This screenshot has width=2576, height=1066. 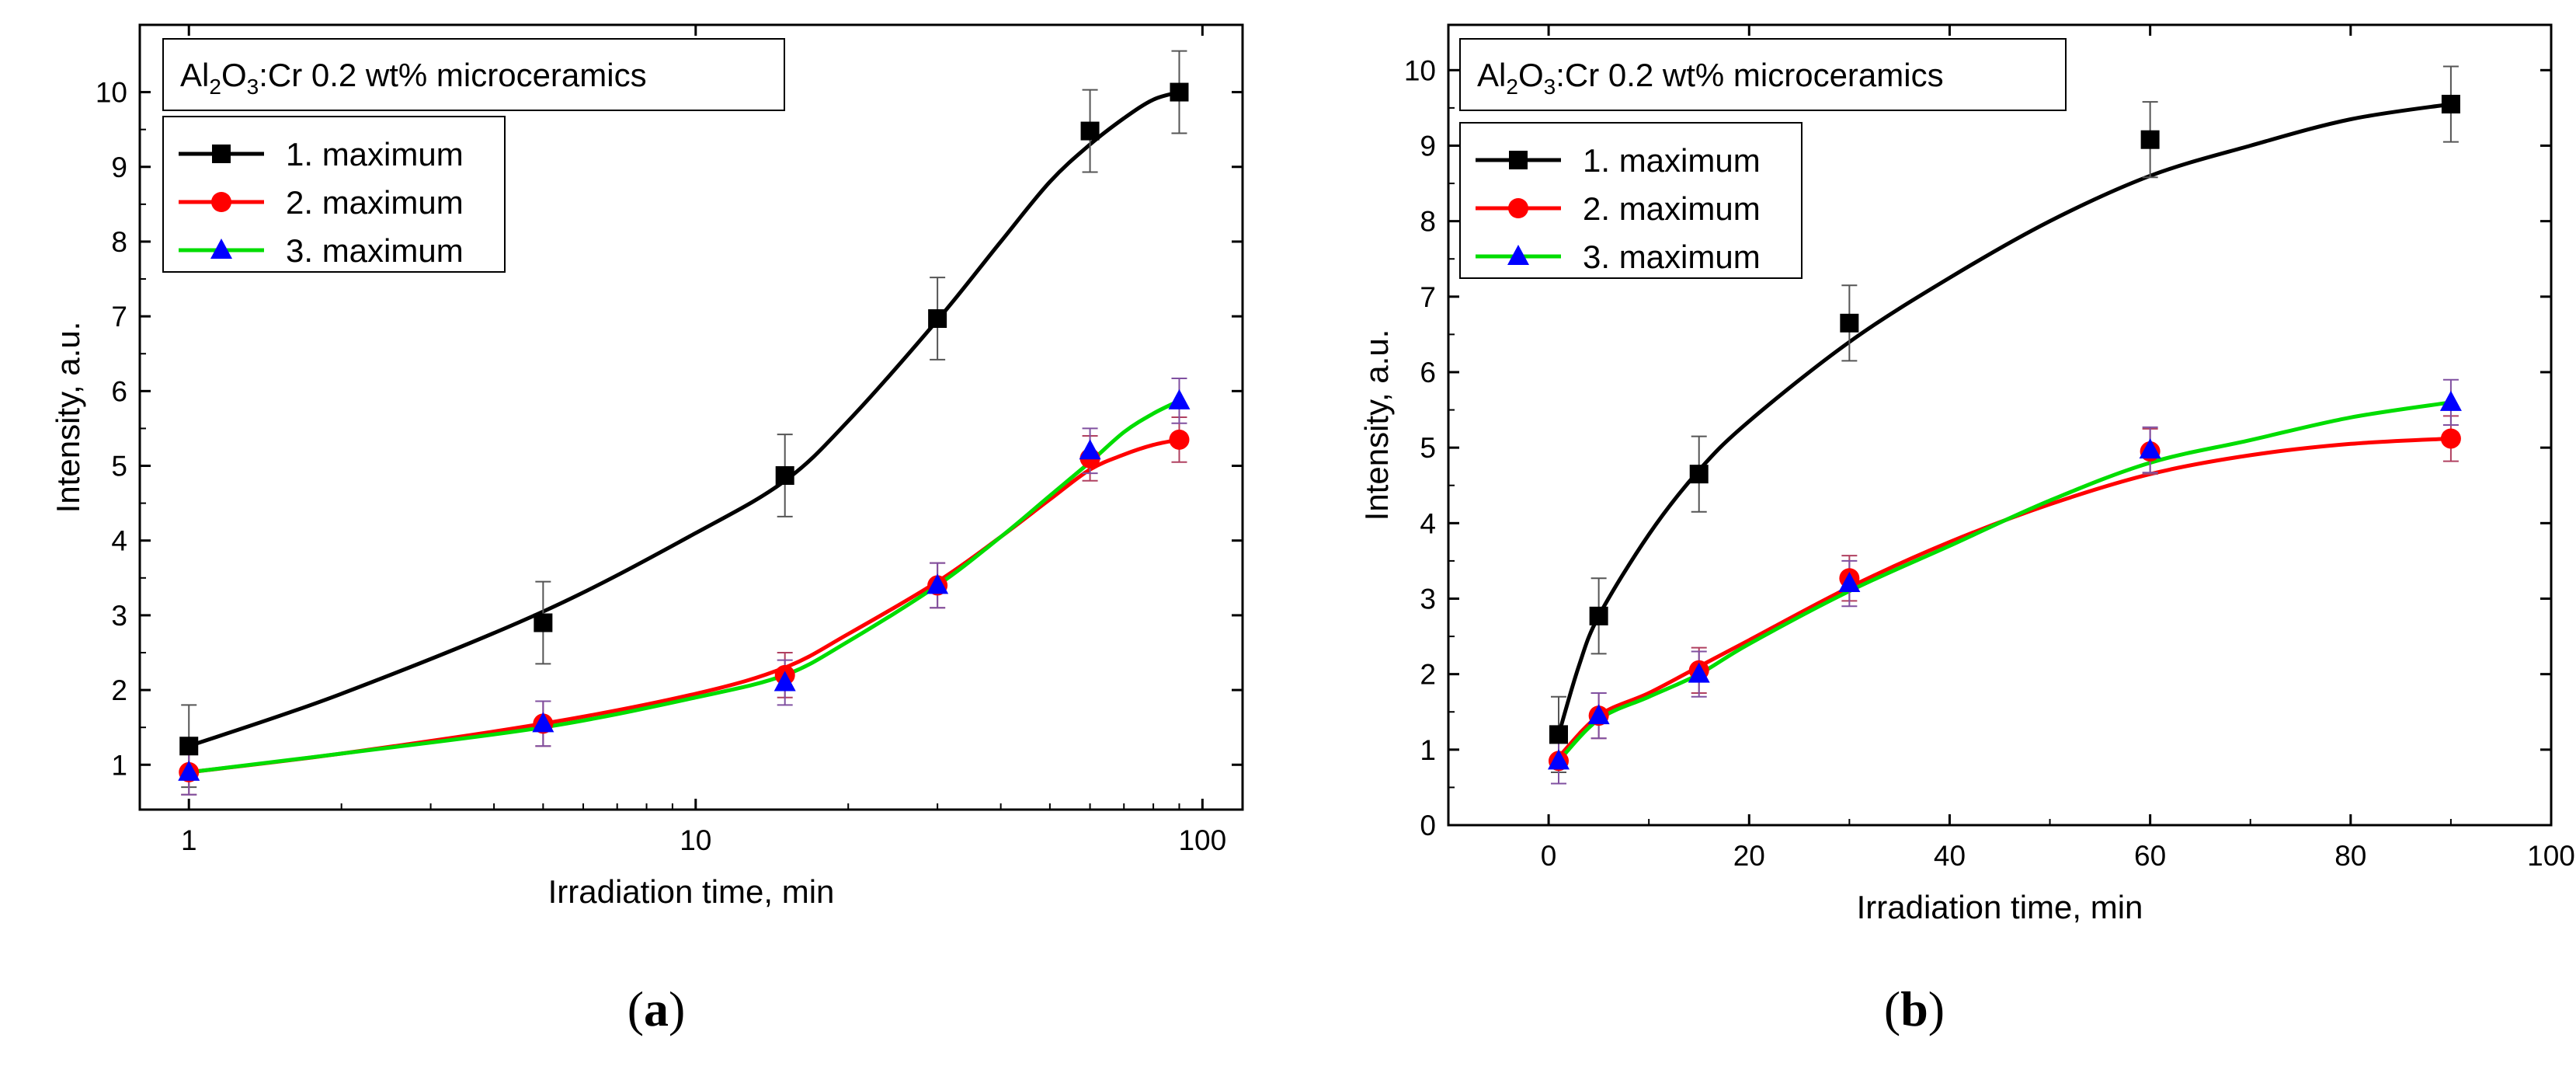 What do you see at coordinates (2350, 856) in the screenshot?
I see `x-tick-label: 80` at bounding box center [2350, 856].